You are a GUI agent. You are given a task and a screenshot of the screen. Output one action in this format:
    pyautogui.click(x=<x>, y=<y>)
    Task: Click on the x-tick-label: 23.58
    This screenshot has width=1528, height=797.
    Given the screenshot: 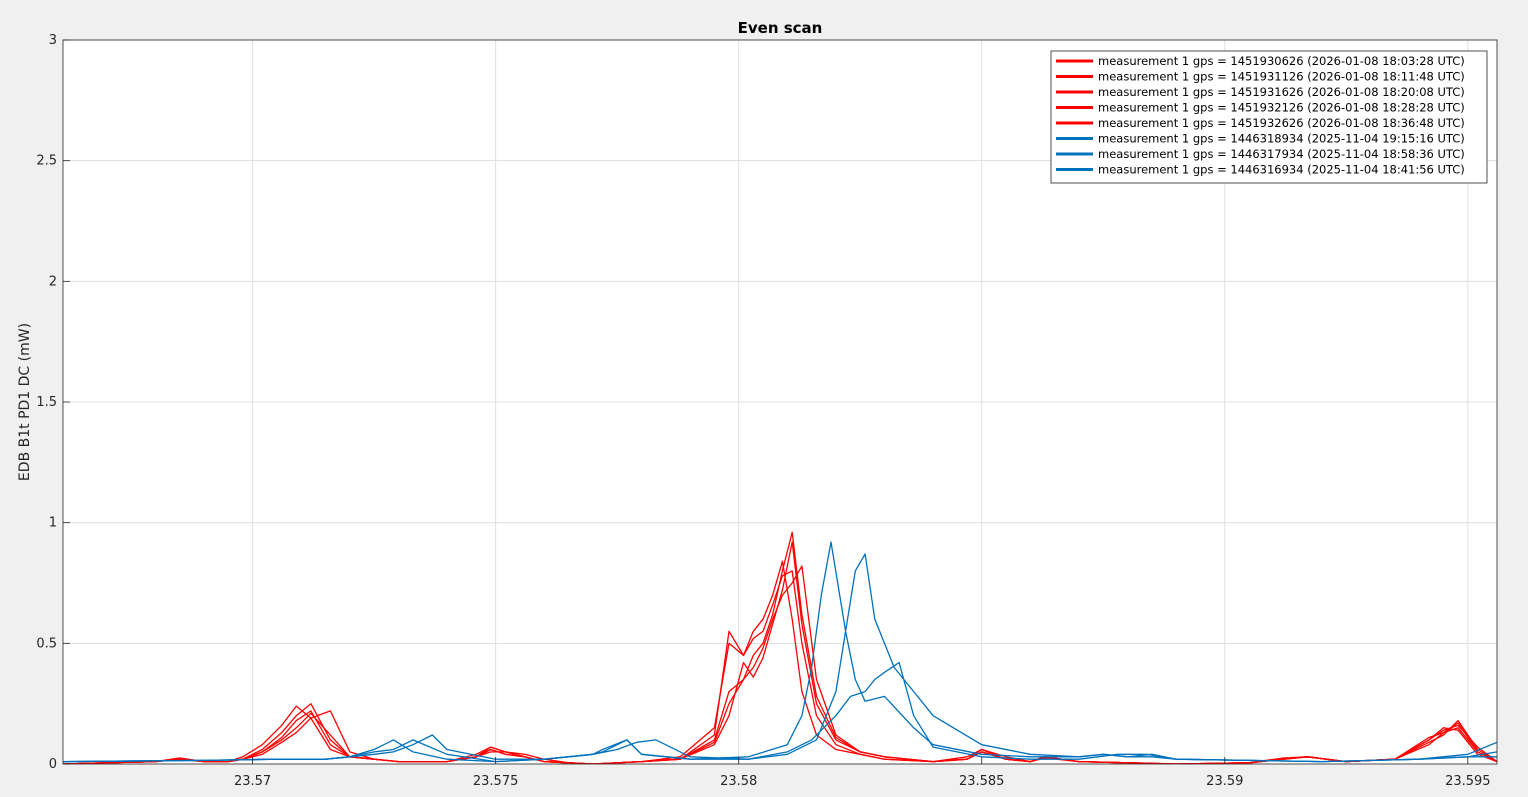 What is the action you would take?
    pyautogui.click(x=738, y=781)
    